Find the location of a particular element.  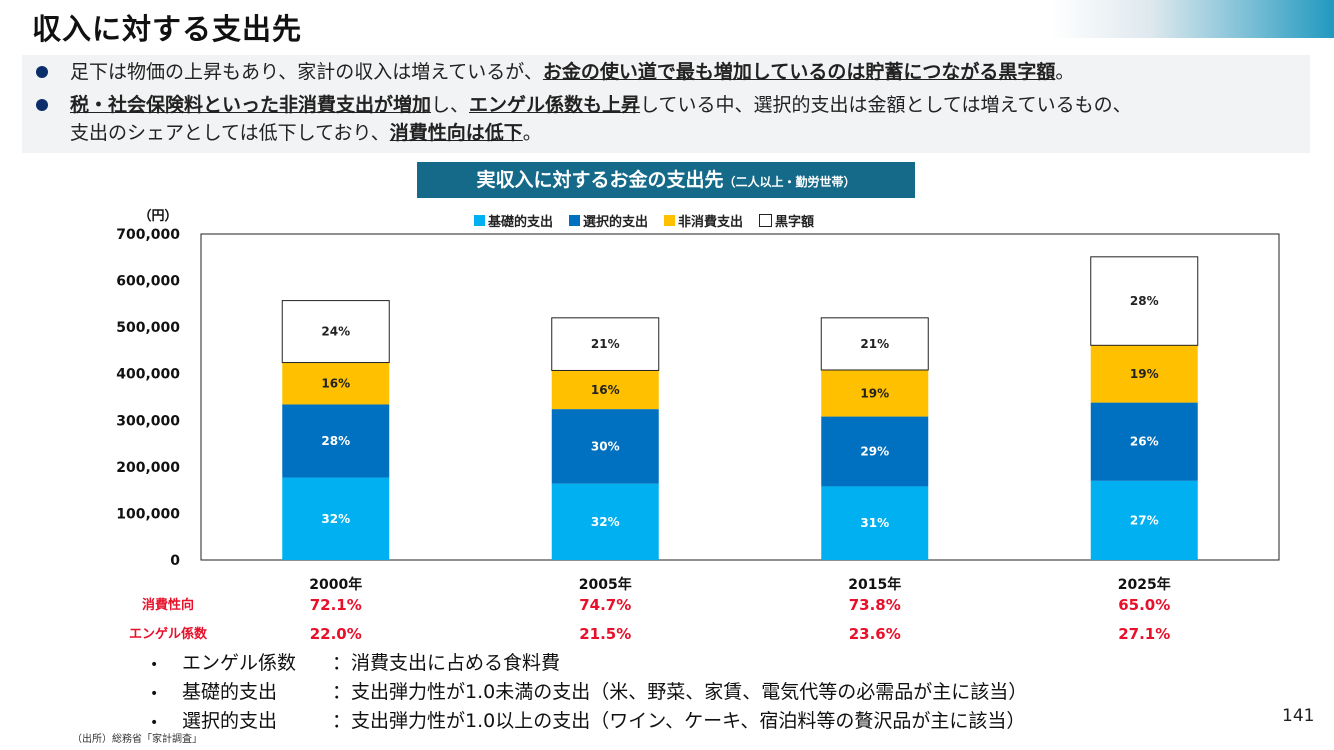

note-desc: ：支出弾力性が1.0以上の支出（ワイン、ケーキ、宿泊料等の贅沢品が主に該当） is located at coordinates (679, 721).